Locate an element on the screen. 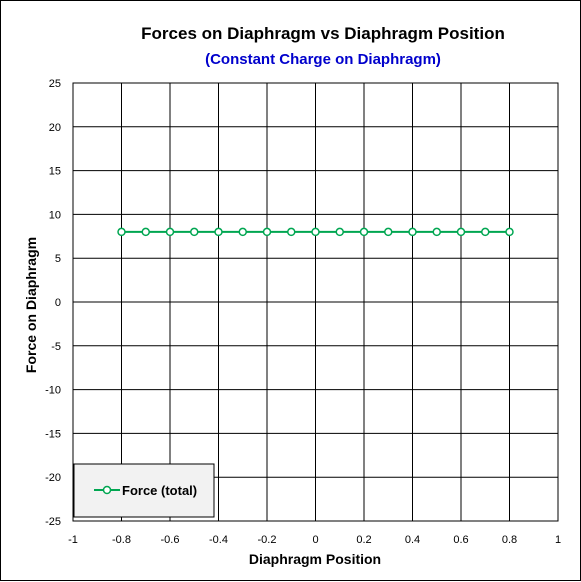  y-tick-label: 25 is located at coordinates (55, 84).